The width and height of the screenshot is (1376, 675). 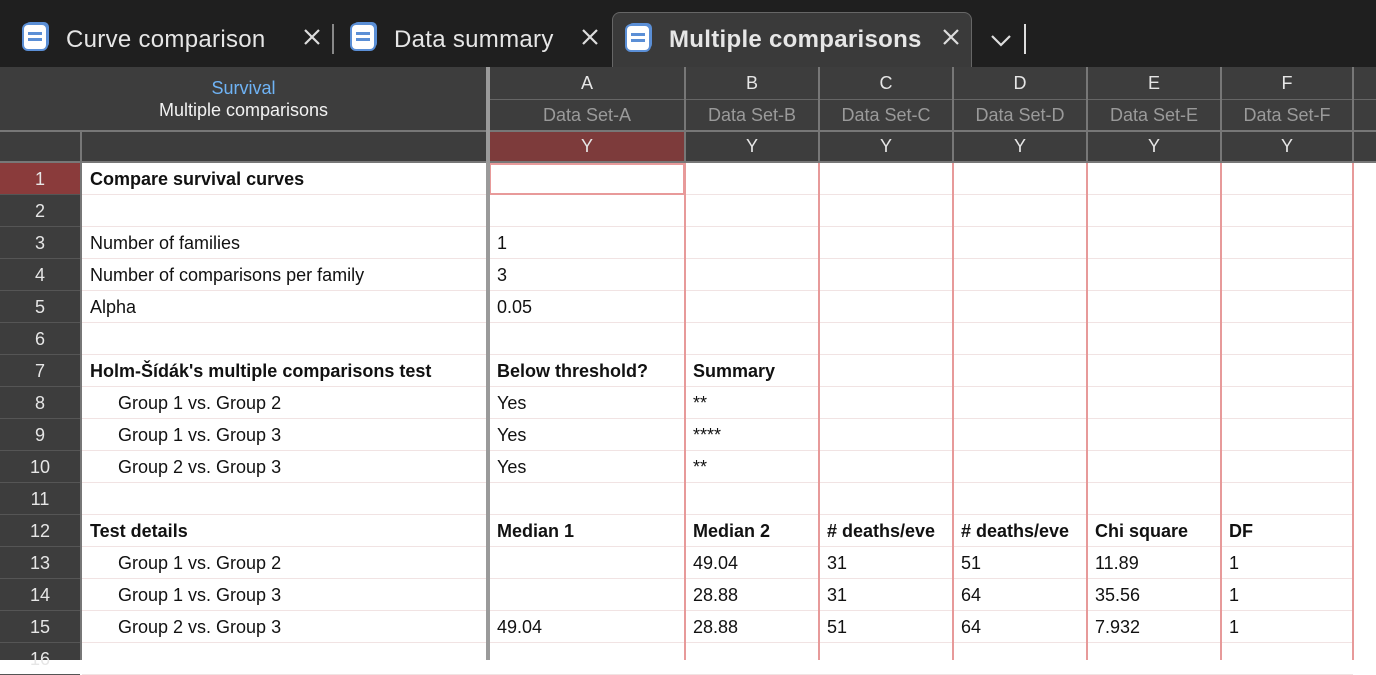 What do you see at coordinates (285, 243) in the screenshot?
I see `row-label: Number of families` at bounding box center [285, 243].